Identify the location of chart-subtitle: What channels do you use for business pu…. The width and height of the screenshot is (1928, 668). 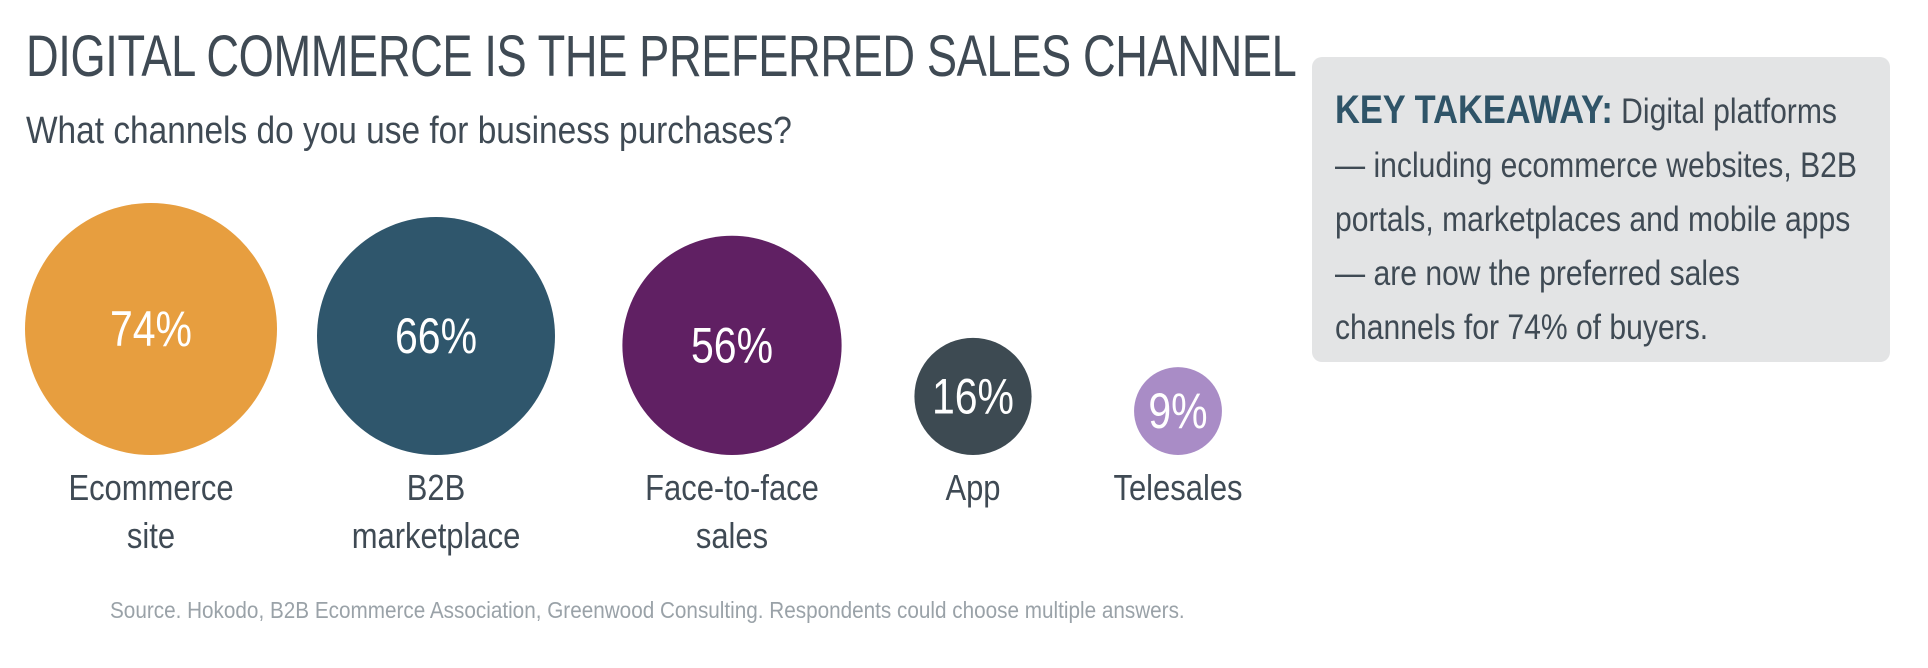
(409, 131).